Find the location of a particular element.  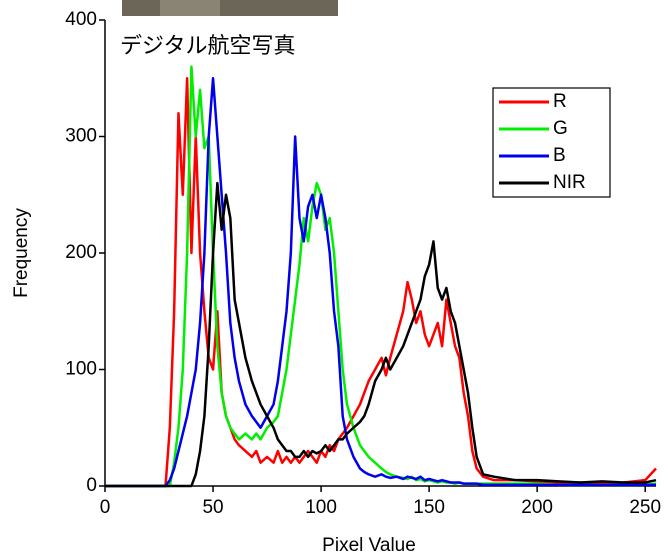

legend-label: R is located at coordinates (560, 101).